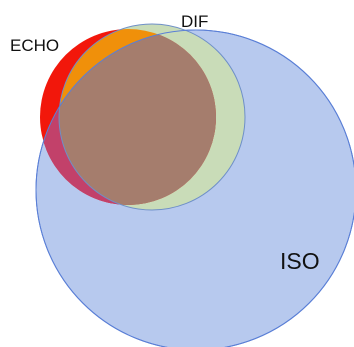 This screenshot has height=347, width=354. What do you see at coordinates (195, 21) in the screenshot?
I see `set-label-dif: DIF` at bounding box center [195, 21].